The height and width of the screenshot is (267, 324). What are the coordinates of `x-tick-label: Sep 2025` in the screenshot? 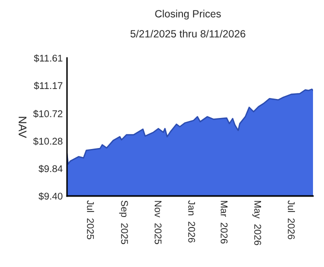 It's located at (123, 222).